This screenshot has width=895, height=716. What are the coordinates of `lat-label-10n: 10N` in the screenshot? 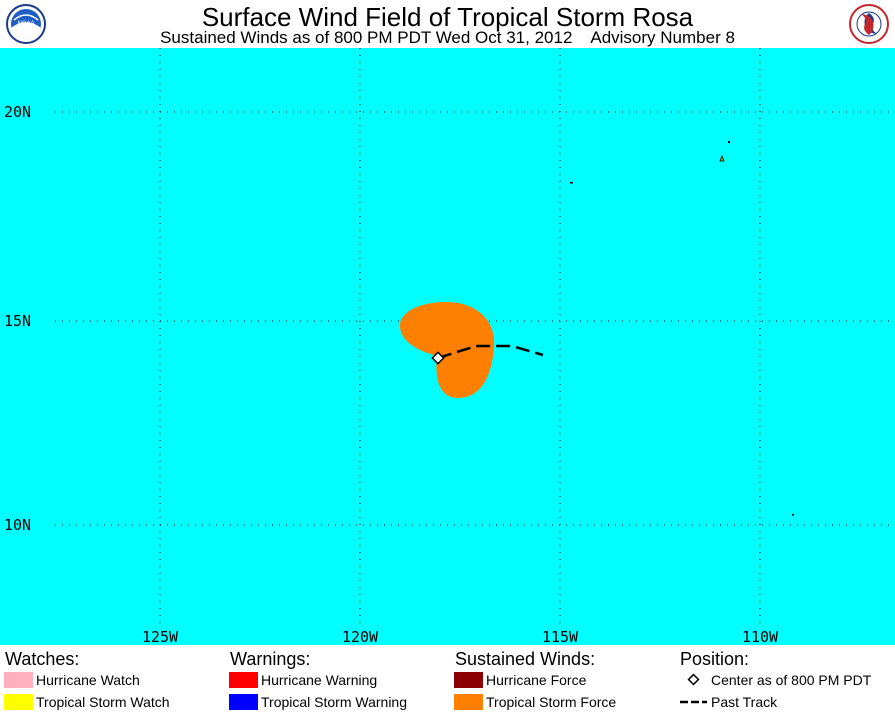 It's located at (18, 525).